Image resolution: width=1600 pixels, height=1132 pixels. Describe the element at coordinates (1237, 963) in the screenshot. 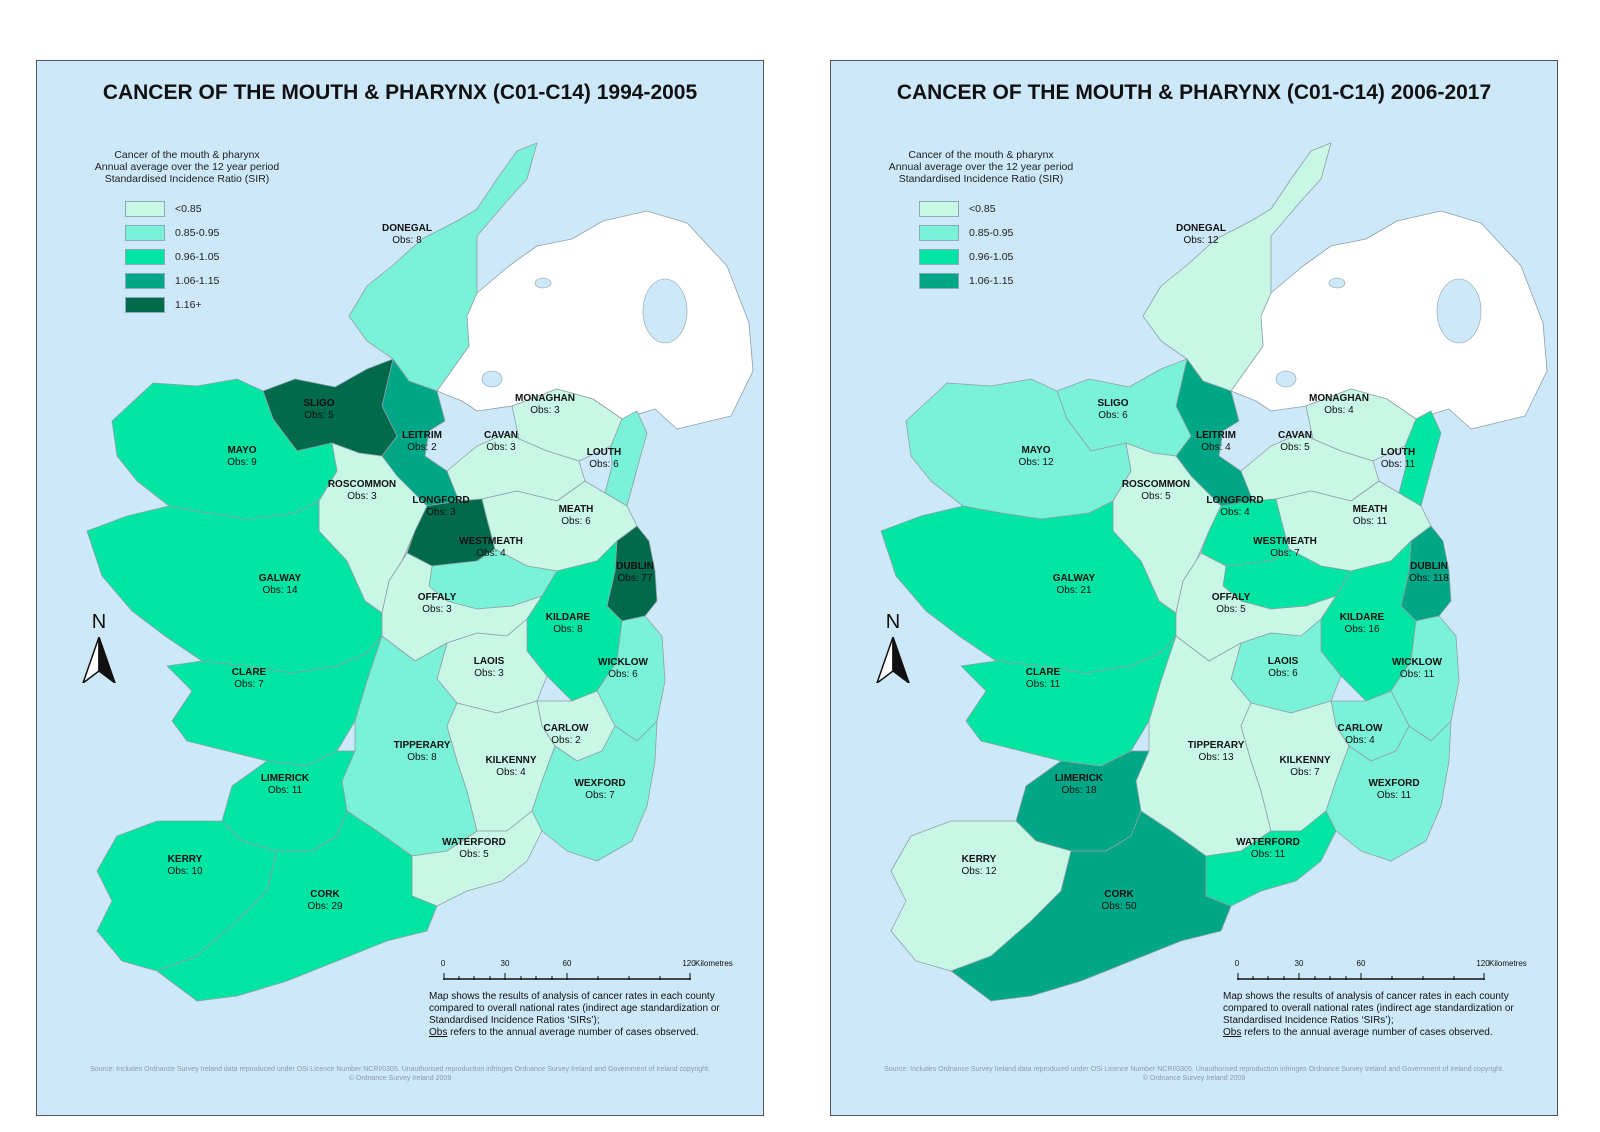

I see `scale-tick-label: 0` at that location.